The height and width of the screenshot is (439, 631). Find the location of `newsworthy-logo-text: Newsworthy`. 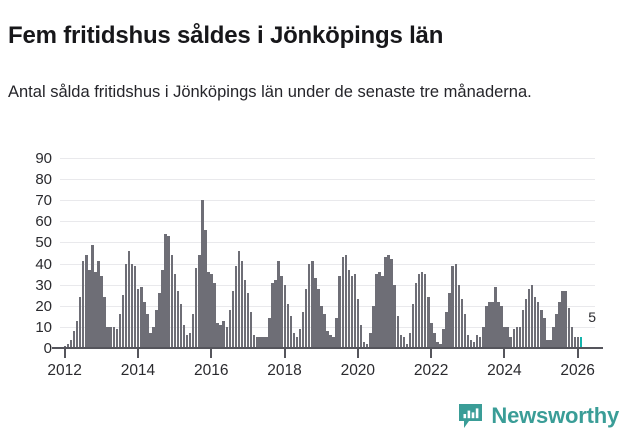

newsworthy-logo-text: Newsworthy is located at coordinates (555, 415).